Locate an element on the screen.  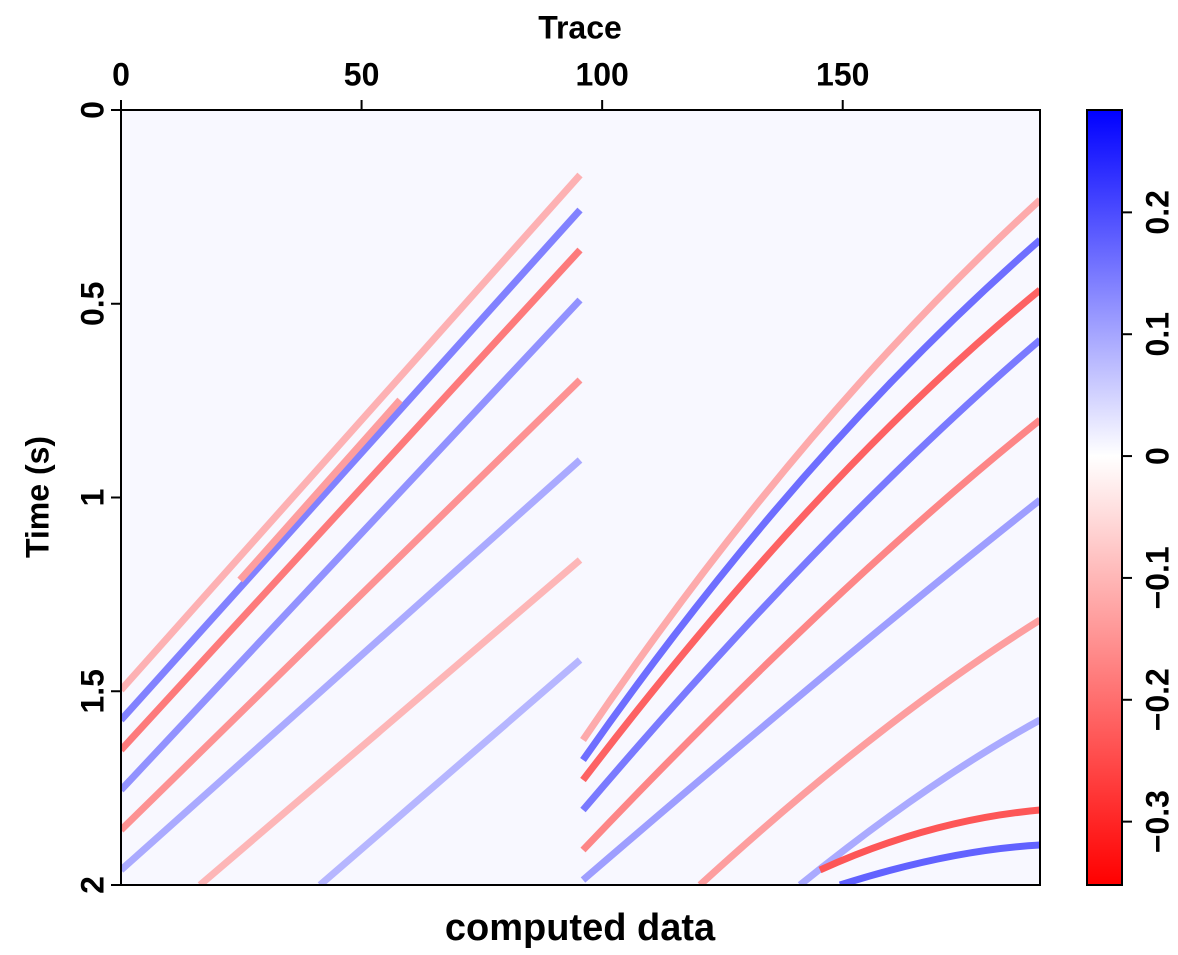
chart-title: Trace is located at coordinates (580, 27).